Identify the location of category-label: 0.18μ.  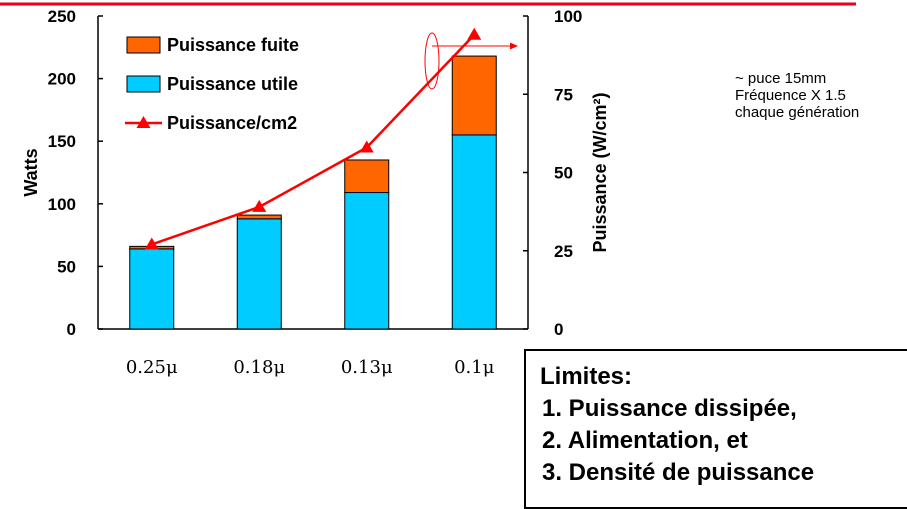
(259, 367).